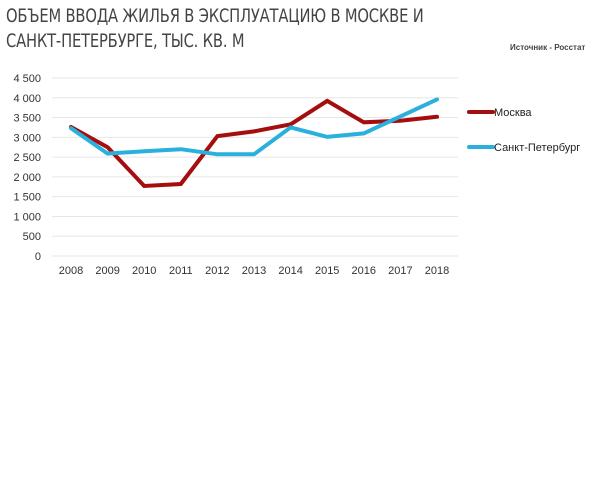  I want to click on chart-title-line-2: САНКТ-ПЕТЕРБУРГЕ, ТЫС. КВ. М, so click(125, 41).